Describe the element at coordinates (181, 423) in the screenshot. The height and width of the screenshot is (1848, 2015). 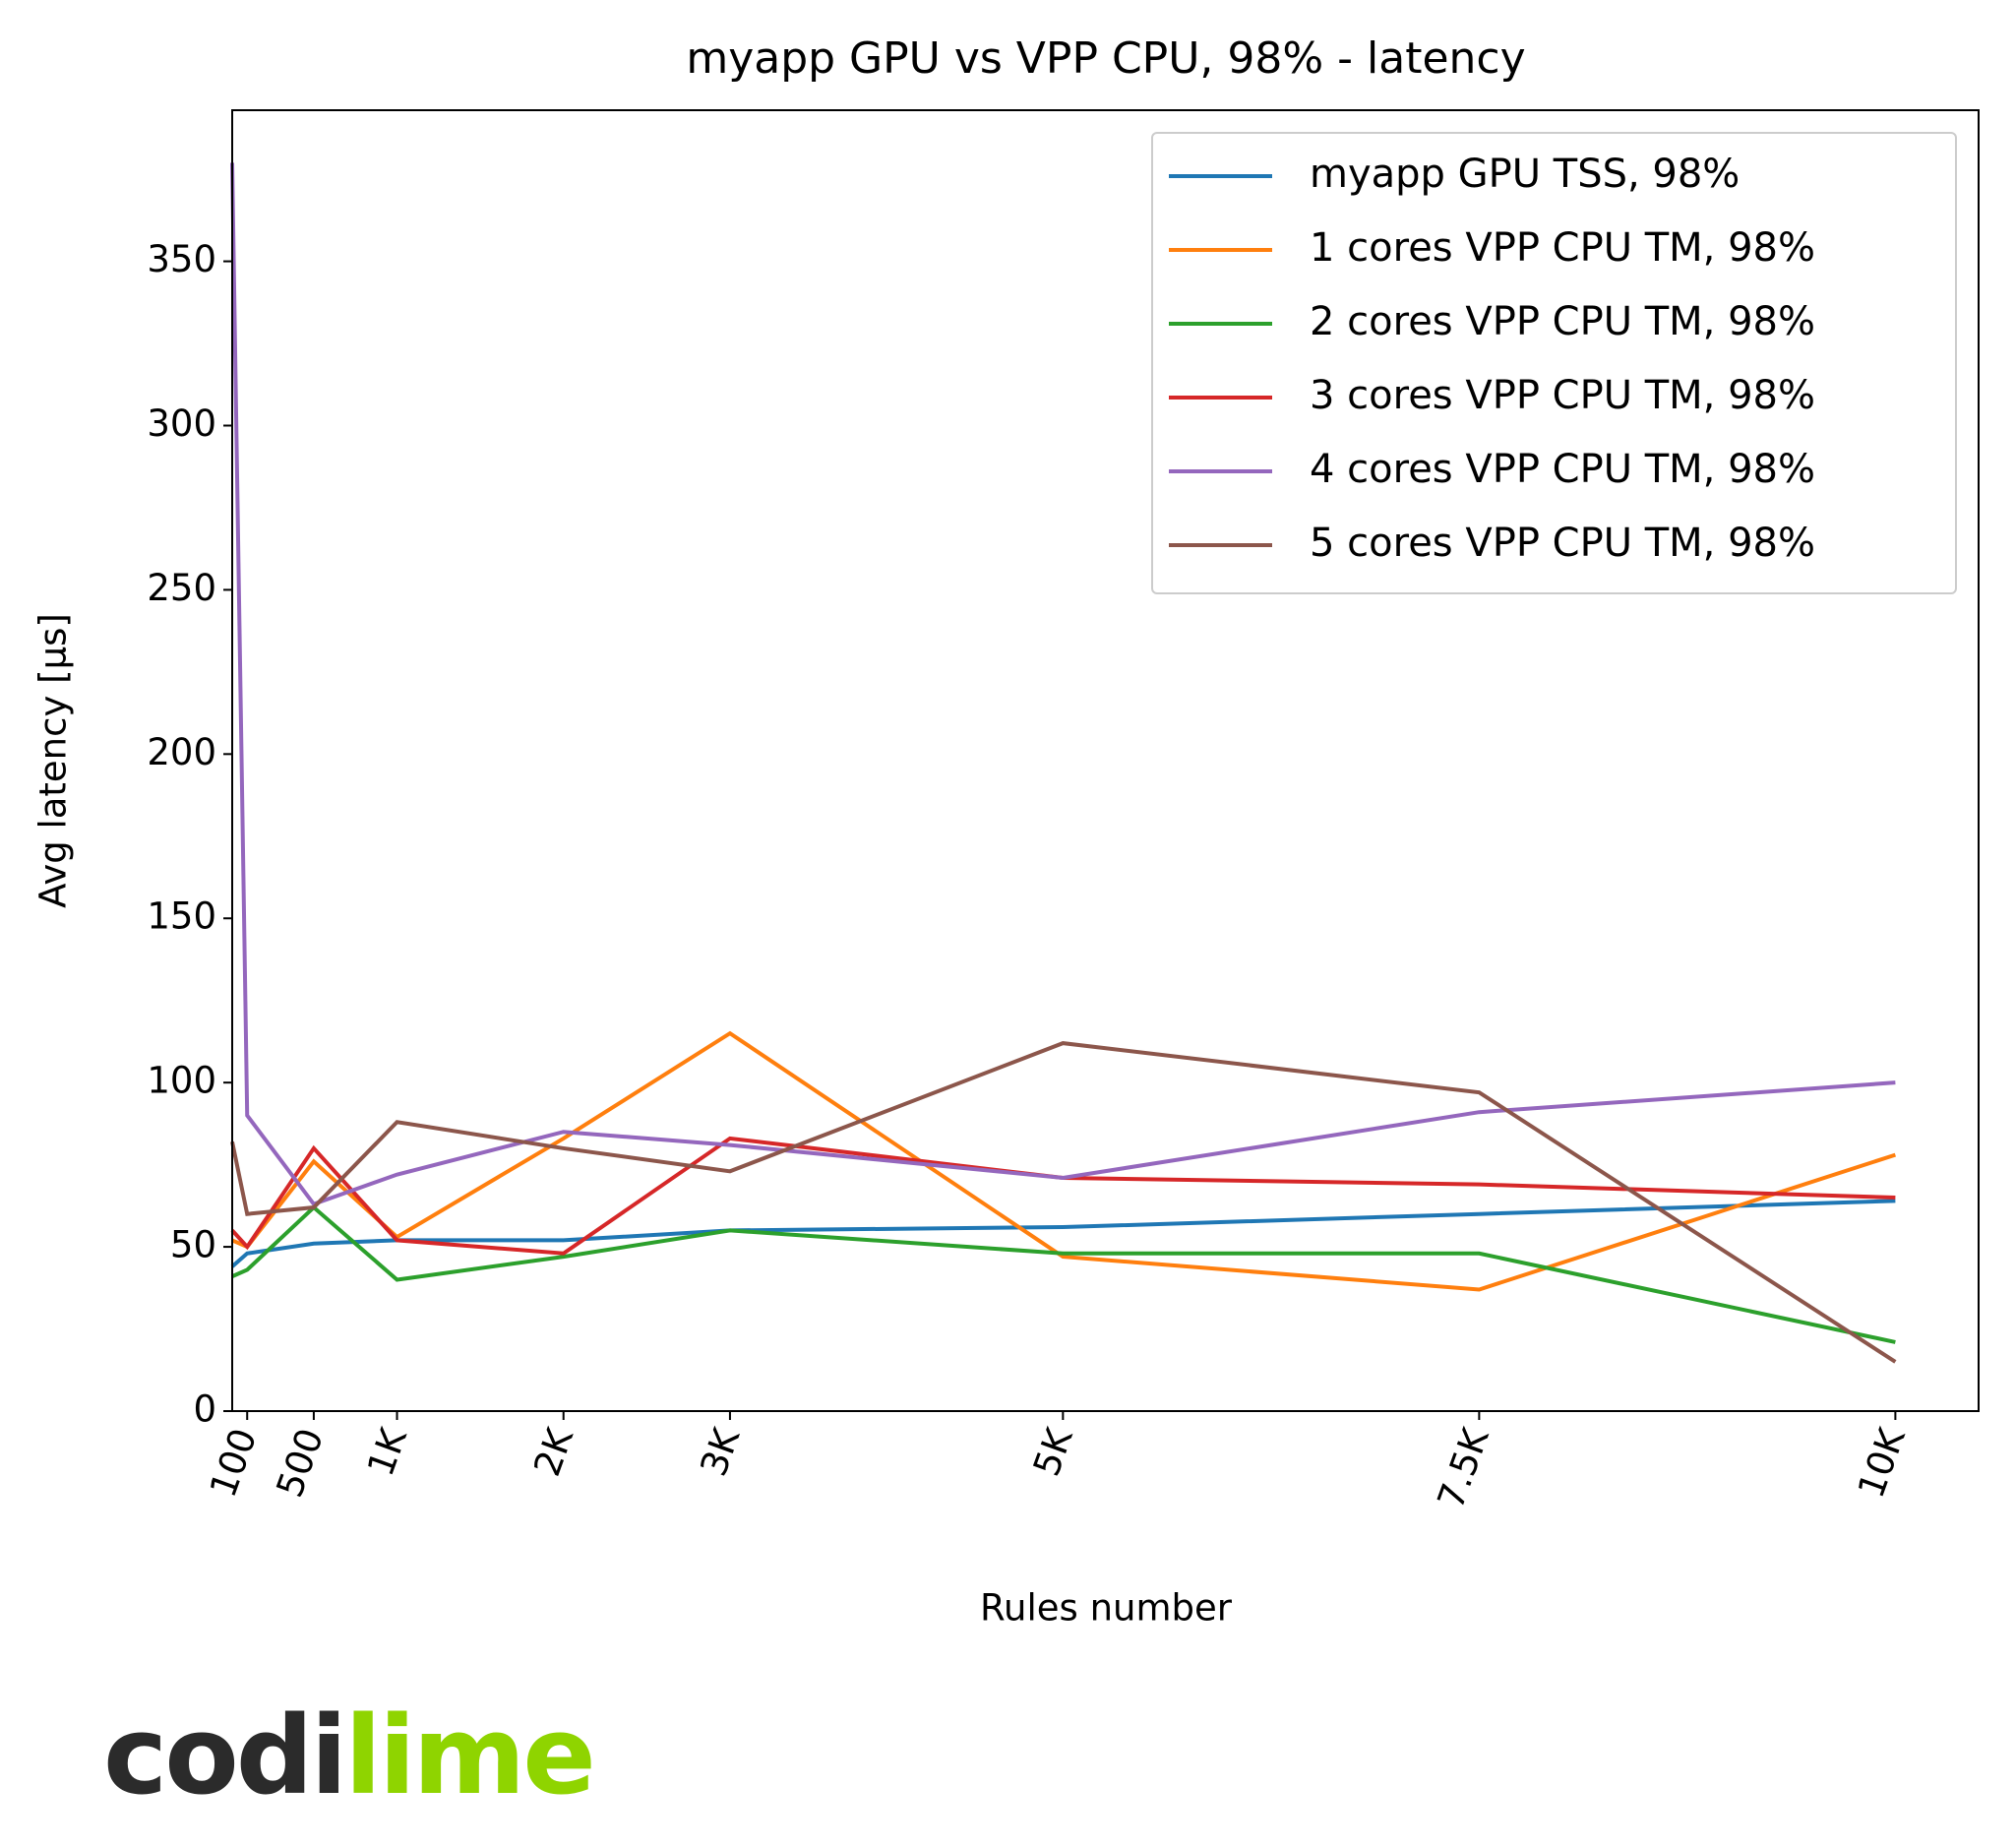
I see `y-tick-label: 300` at that location.